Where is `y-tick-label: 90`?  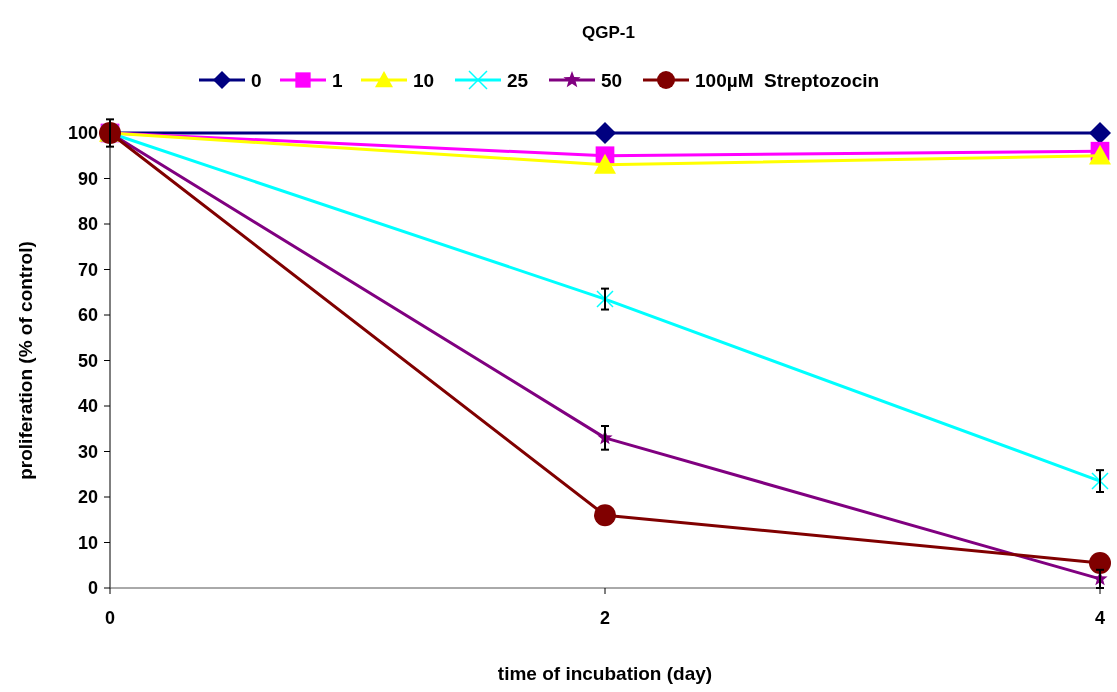
y-tick-label: 90 is located at coordinates (87, 178).